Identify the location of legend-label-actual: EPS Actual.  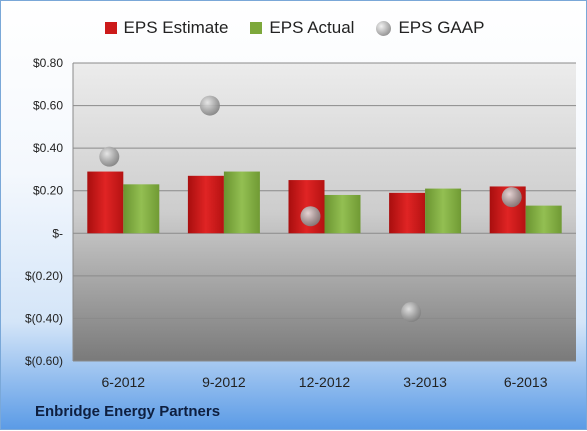
(312, 27).